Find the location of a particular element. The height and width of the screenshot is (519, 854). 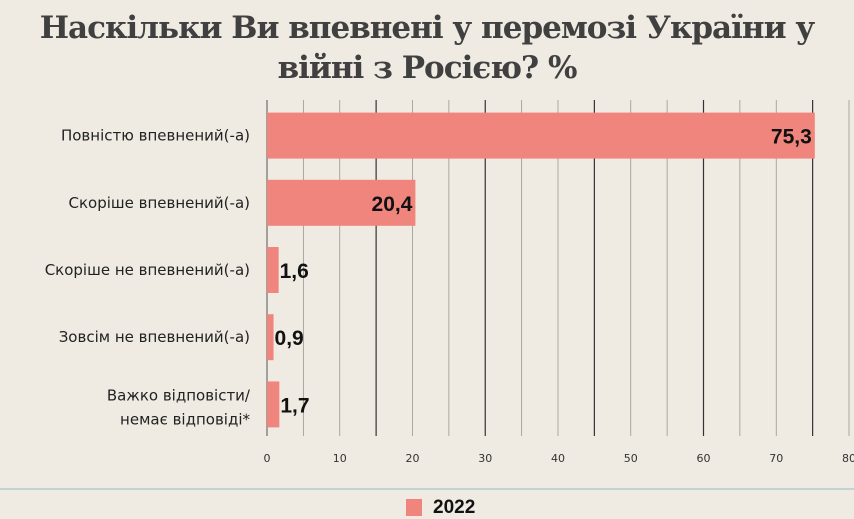

data-label: 75,3 is located at coordinates (791, 137).